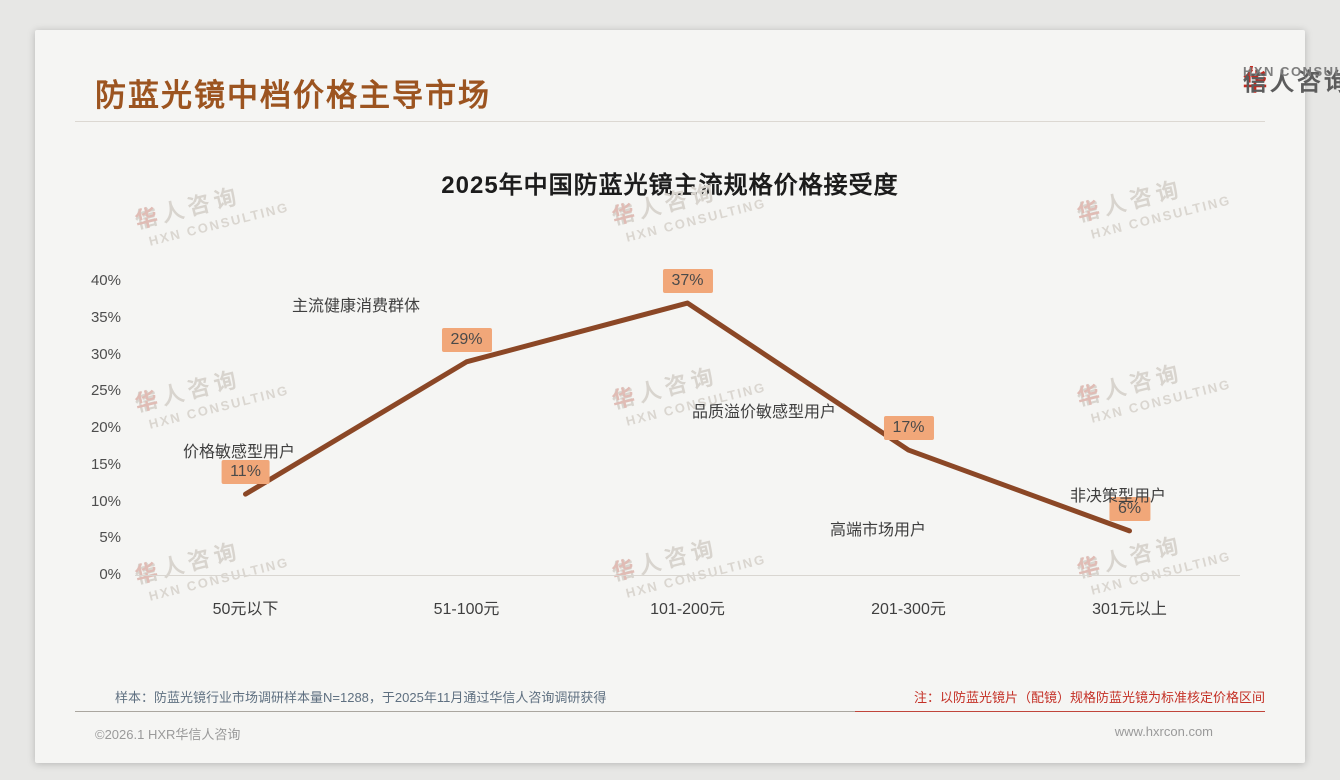 The height and width of the screenshot is (780, 1340). Describe the element at coordinates (764, 412) in the screenshot. I see `segment-annotation: 品质溢价敏感型用户` at that location.